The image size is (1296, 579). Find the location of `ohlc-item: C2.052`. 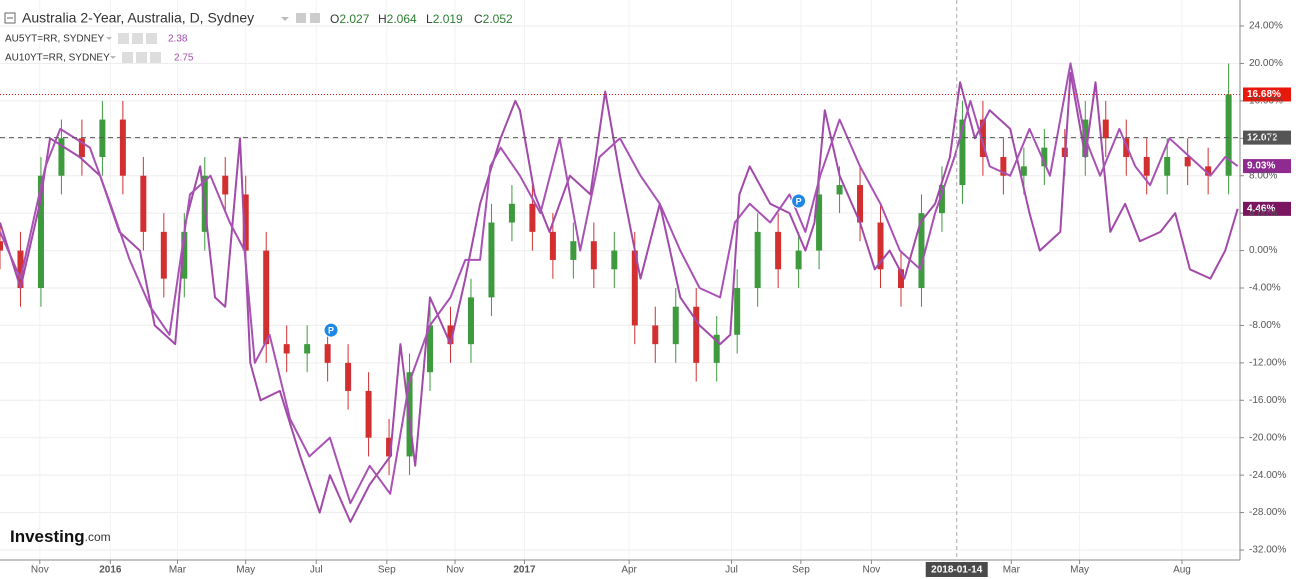

ohlc-item: C2.052 is located at coordinates (493, 19).